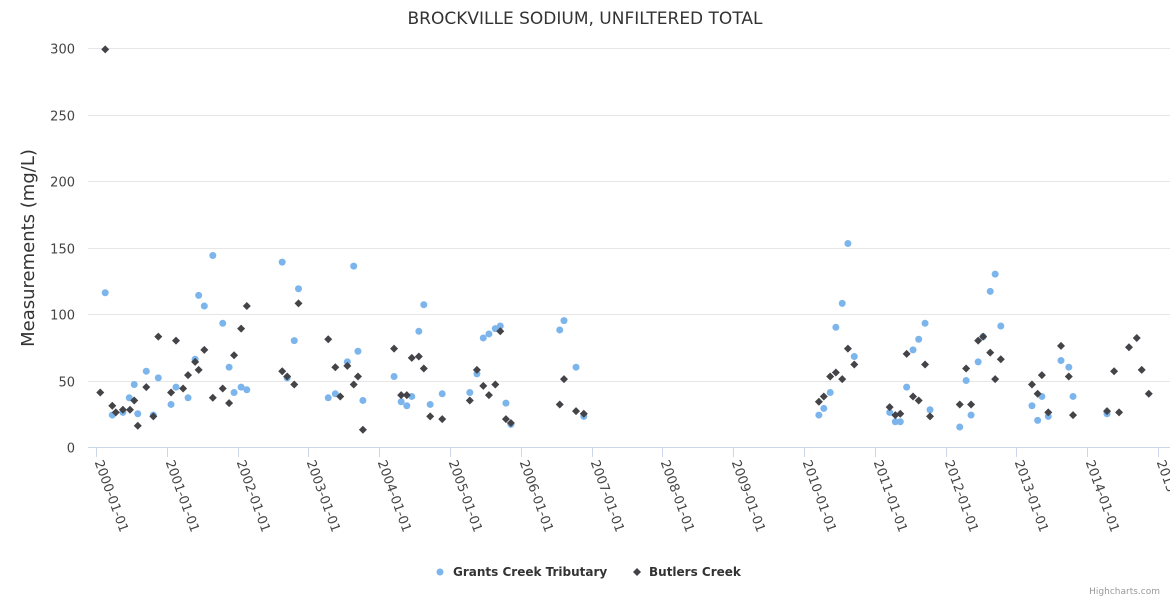 The width and height of the screenshot is (1170, 600). Describe the element at coordinates (1124, 592) in the screenshot. I see `credits-link: Highcharts.com` at that location.